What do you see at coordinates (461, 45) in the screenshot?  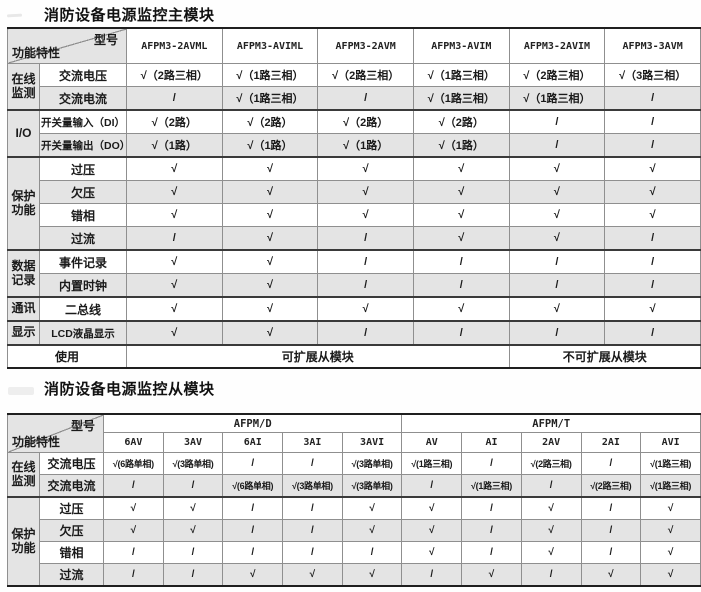 I see `model-column-header: AFPM3-AVIM` at bounding box center [461, 45].